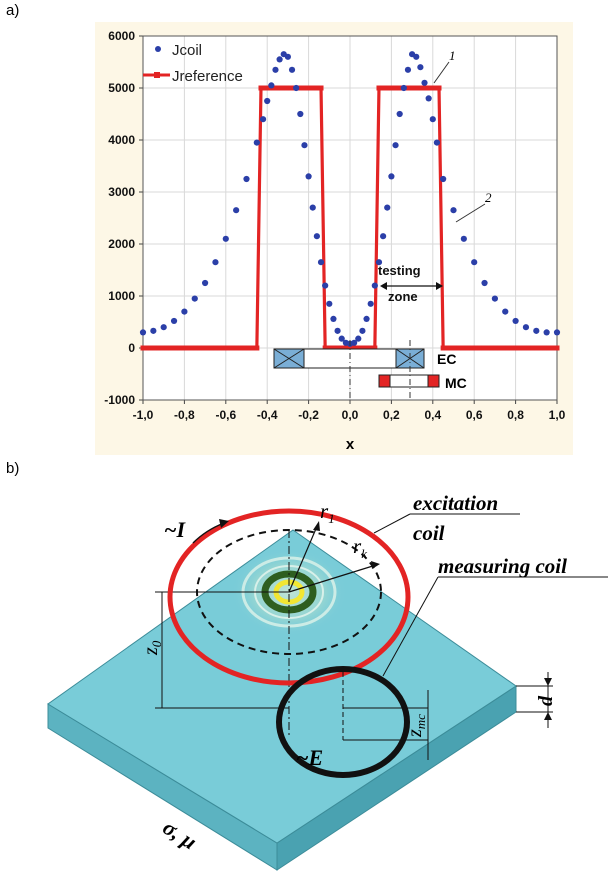 This screenshot has height=878, width=611. What do you see at coordinates (13, 10) in the screenshot?
I see `panel-a-label: a)` at bounding box center [13, 10].